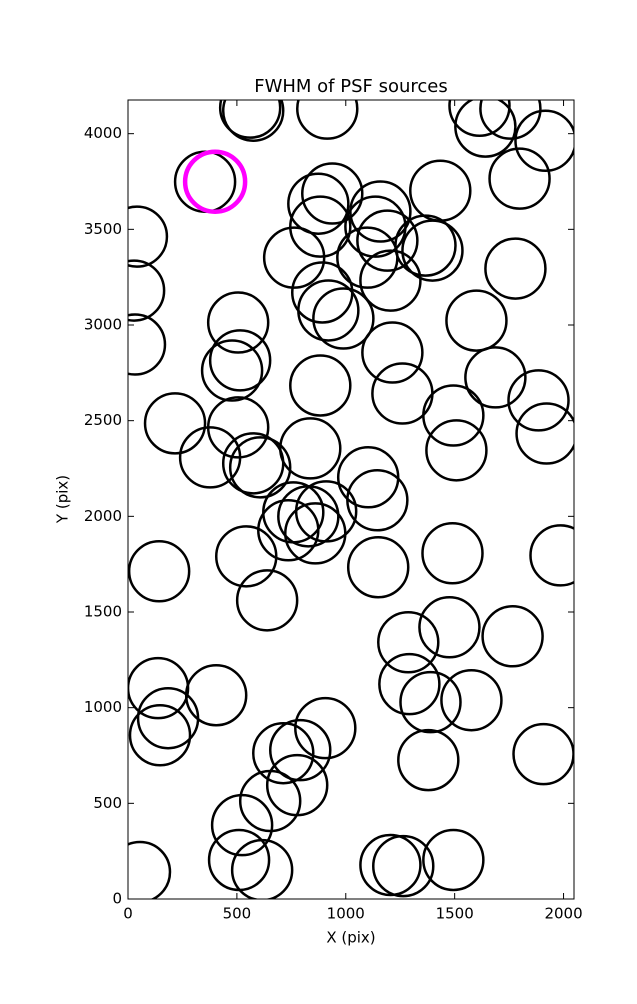 This screenshot has width=637, height=1004. Describe the element at coordinates (107, 803) in the screenshot. I see `y-tick-label: 500` at that location.